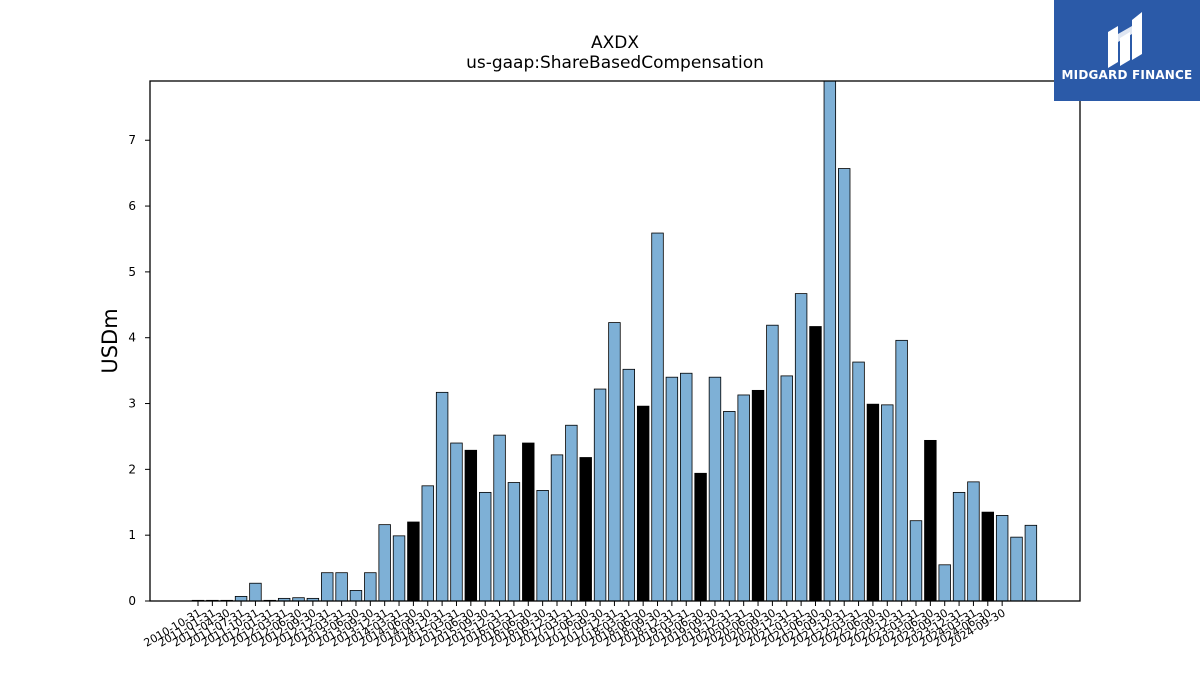  Describe the element at coordinates (110, 340) in the screenshot. I see `y-axis-label: USDm` at that location.